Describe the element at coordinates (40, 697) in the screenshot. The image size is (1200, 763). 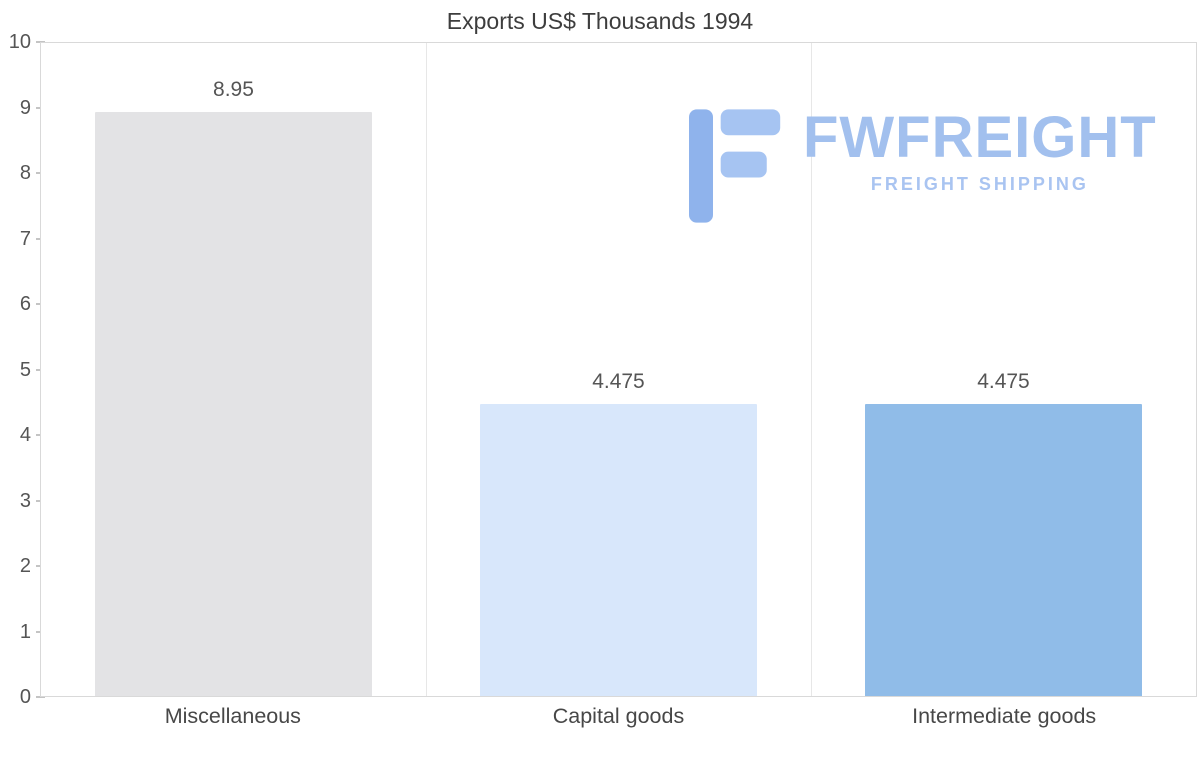
I see `y-axis-tick-mark` at that location.